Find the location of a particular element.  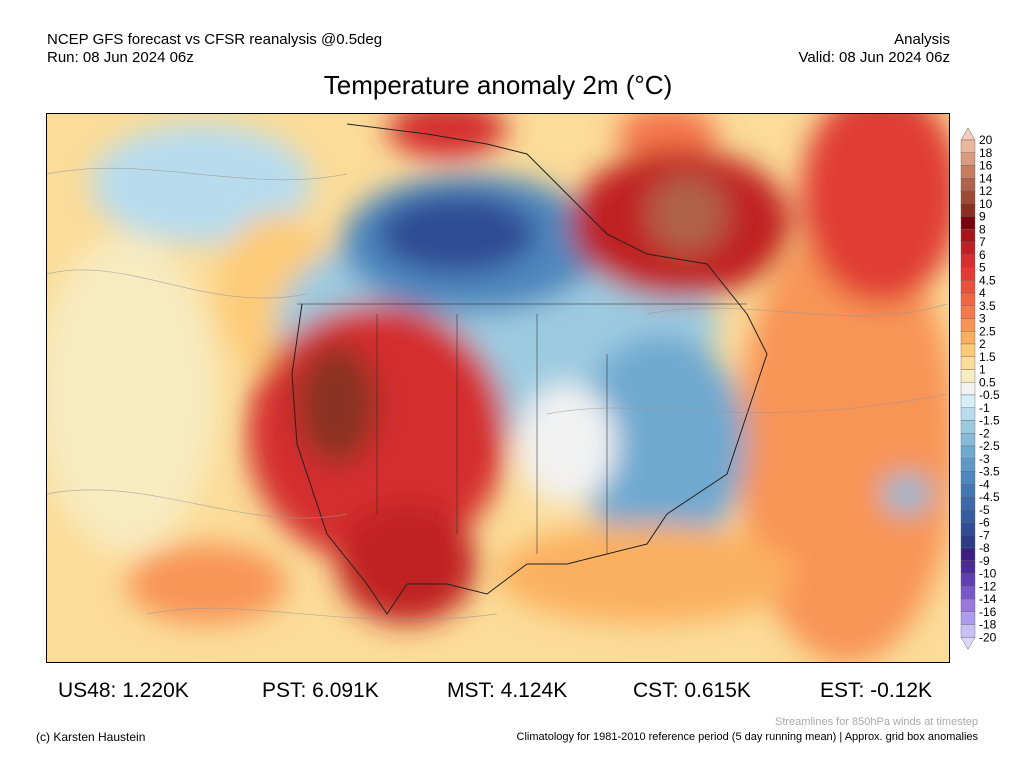

colorbar-tick-label: -1 is located at coordinates (984, 408).